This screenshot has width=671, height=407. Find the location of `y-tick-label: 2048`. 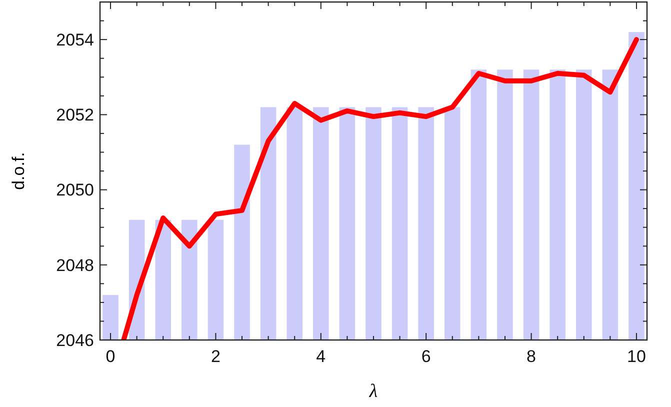

y-tick-label: 2048 is located at coordinates (75, 265).